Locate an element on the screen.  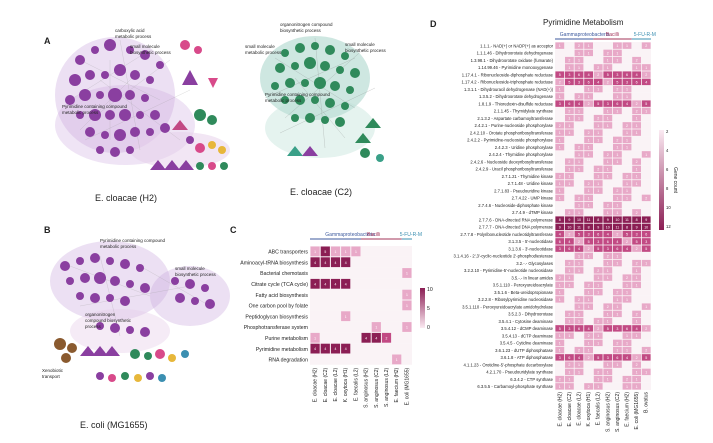
svg-text: compound biosynthetic is located at coordinates (108, 320).